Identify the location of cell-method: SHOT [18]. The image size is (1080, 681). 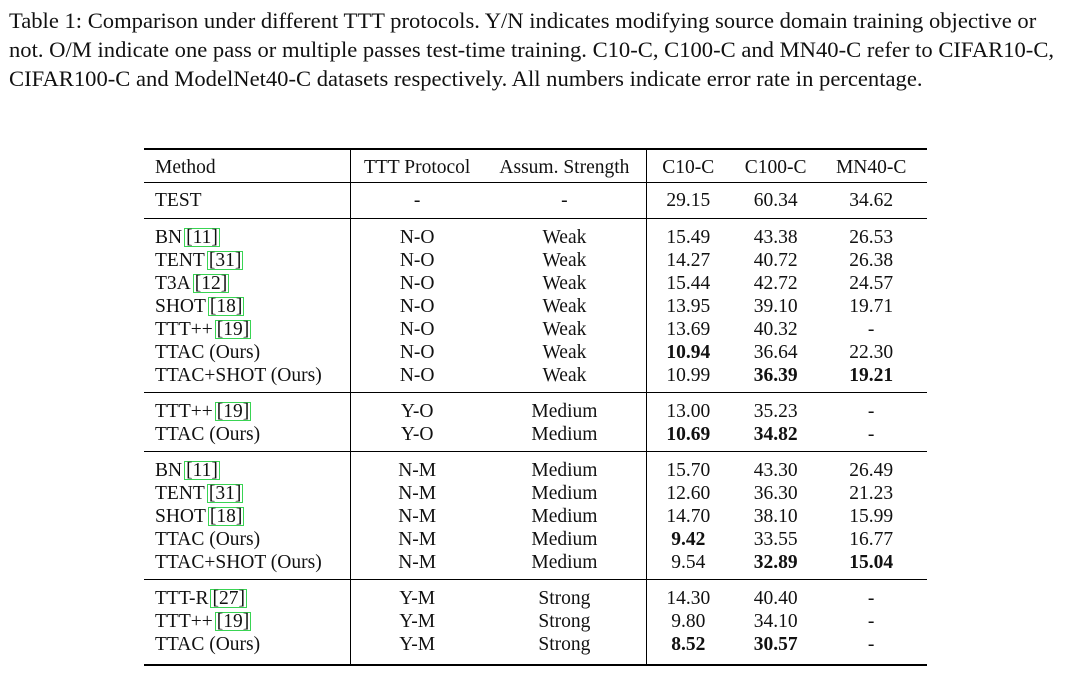
(247, 516).